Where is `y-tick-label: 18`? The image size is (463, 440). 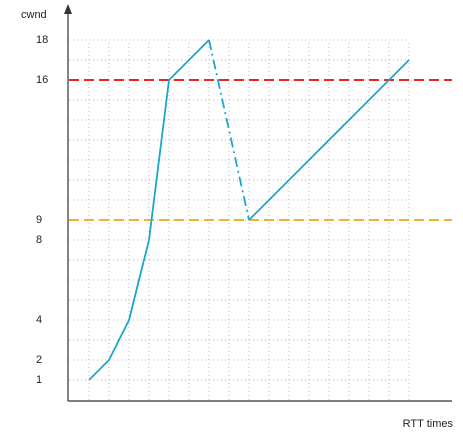
y-tick-label: 18 is located at coordinates (42, 40).